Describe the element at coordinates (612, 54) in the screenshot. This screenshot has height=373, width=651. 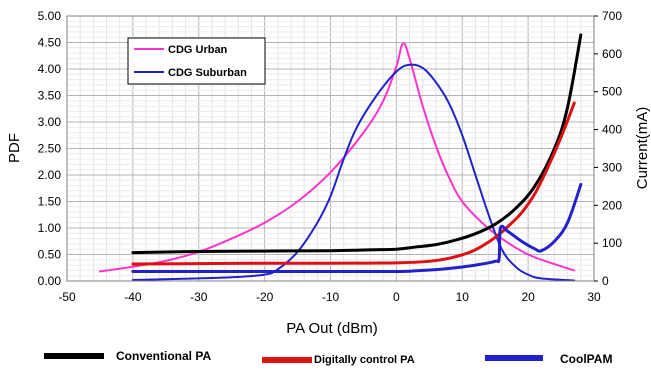
I see `y2-tick-label: 600` at that location.